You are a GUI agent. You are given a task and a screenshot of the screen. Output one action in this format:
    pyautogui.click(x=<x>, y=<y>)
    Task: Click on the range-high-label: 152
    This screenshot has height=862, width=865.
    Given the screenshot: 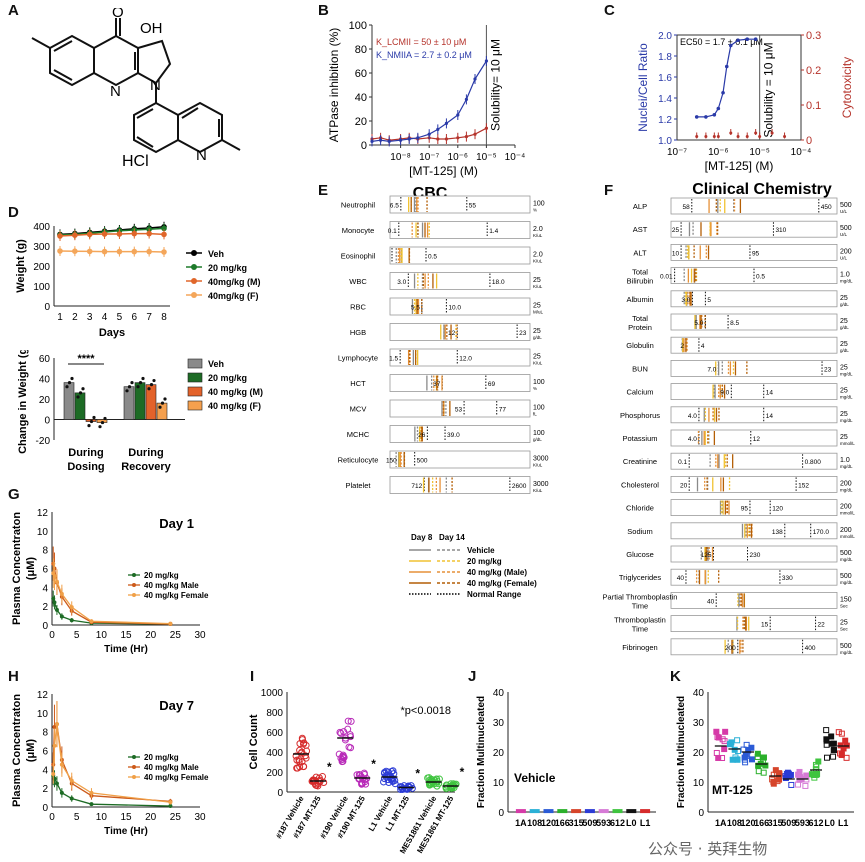 What is the action you would take?
    pyautogui.click(x=803, y=485)
    